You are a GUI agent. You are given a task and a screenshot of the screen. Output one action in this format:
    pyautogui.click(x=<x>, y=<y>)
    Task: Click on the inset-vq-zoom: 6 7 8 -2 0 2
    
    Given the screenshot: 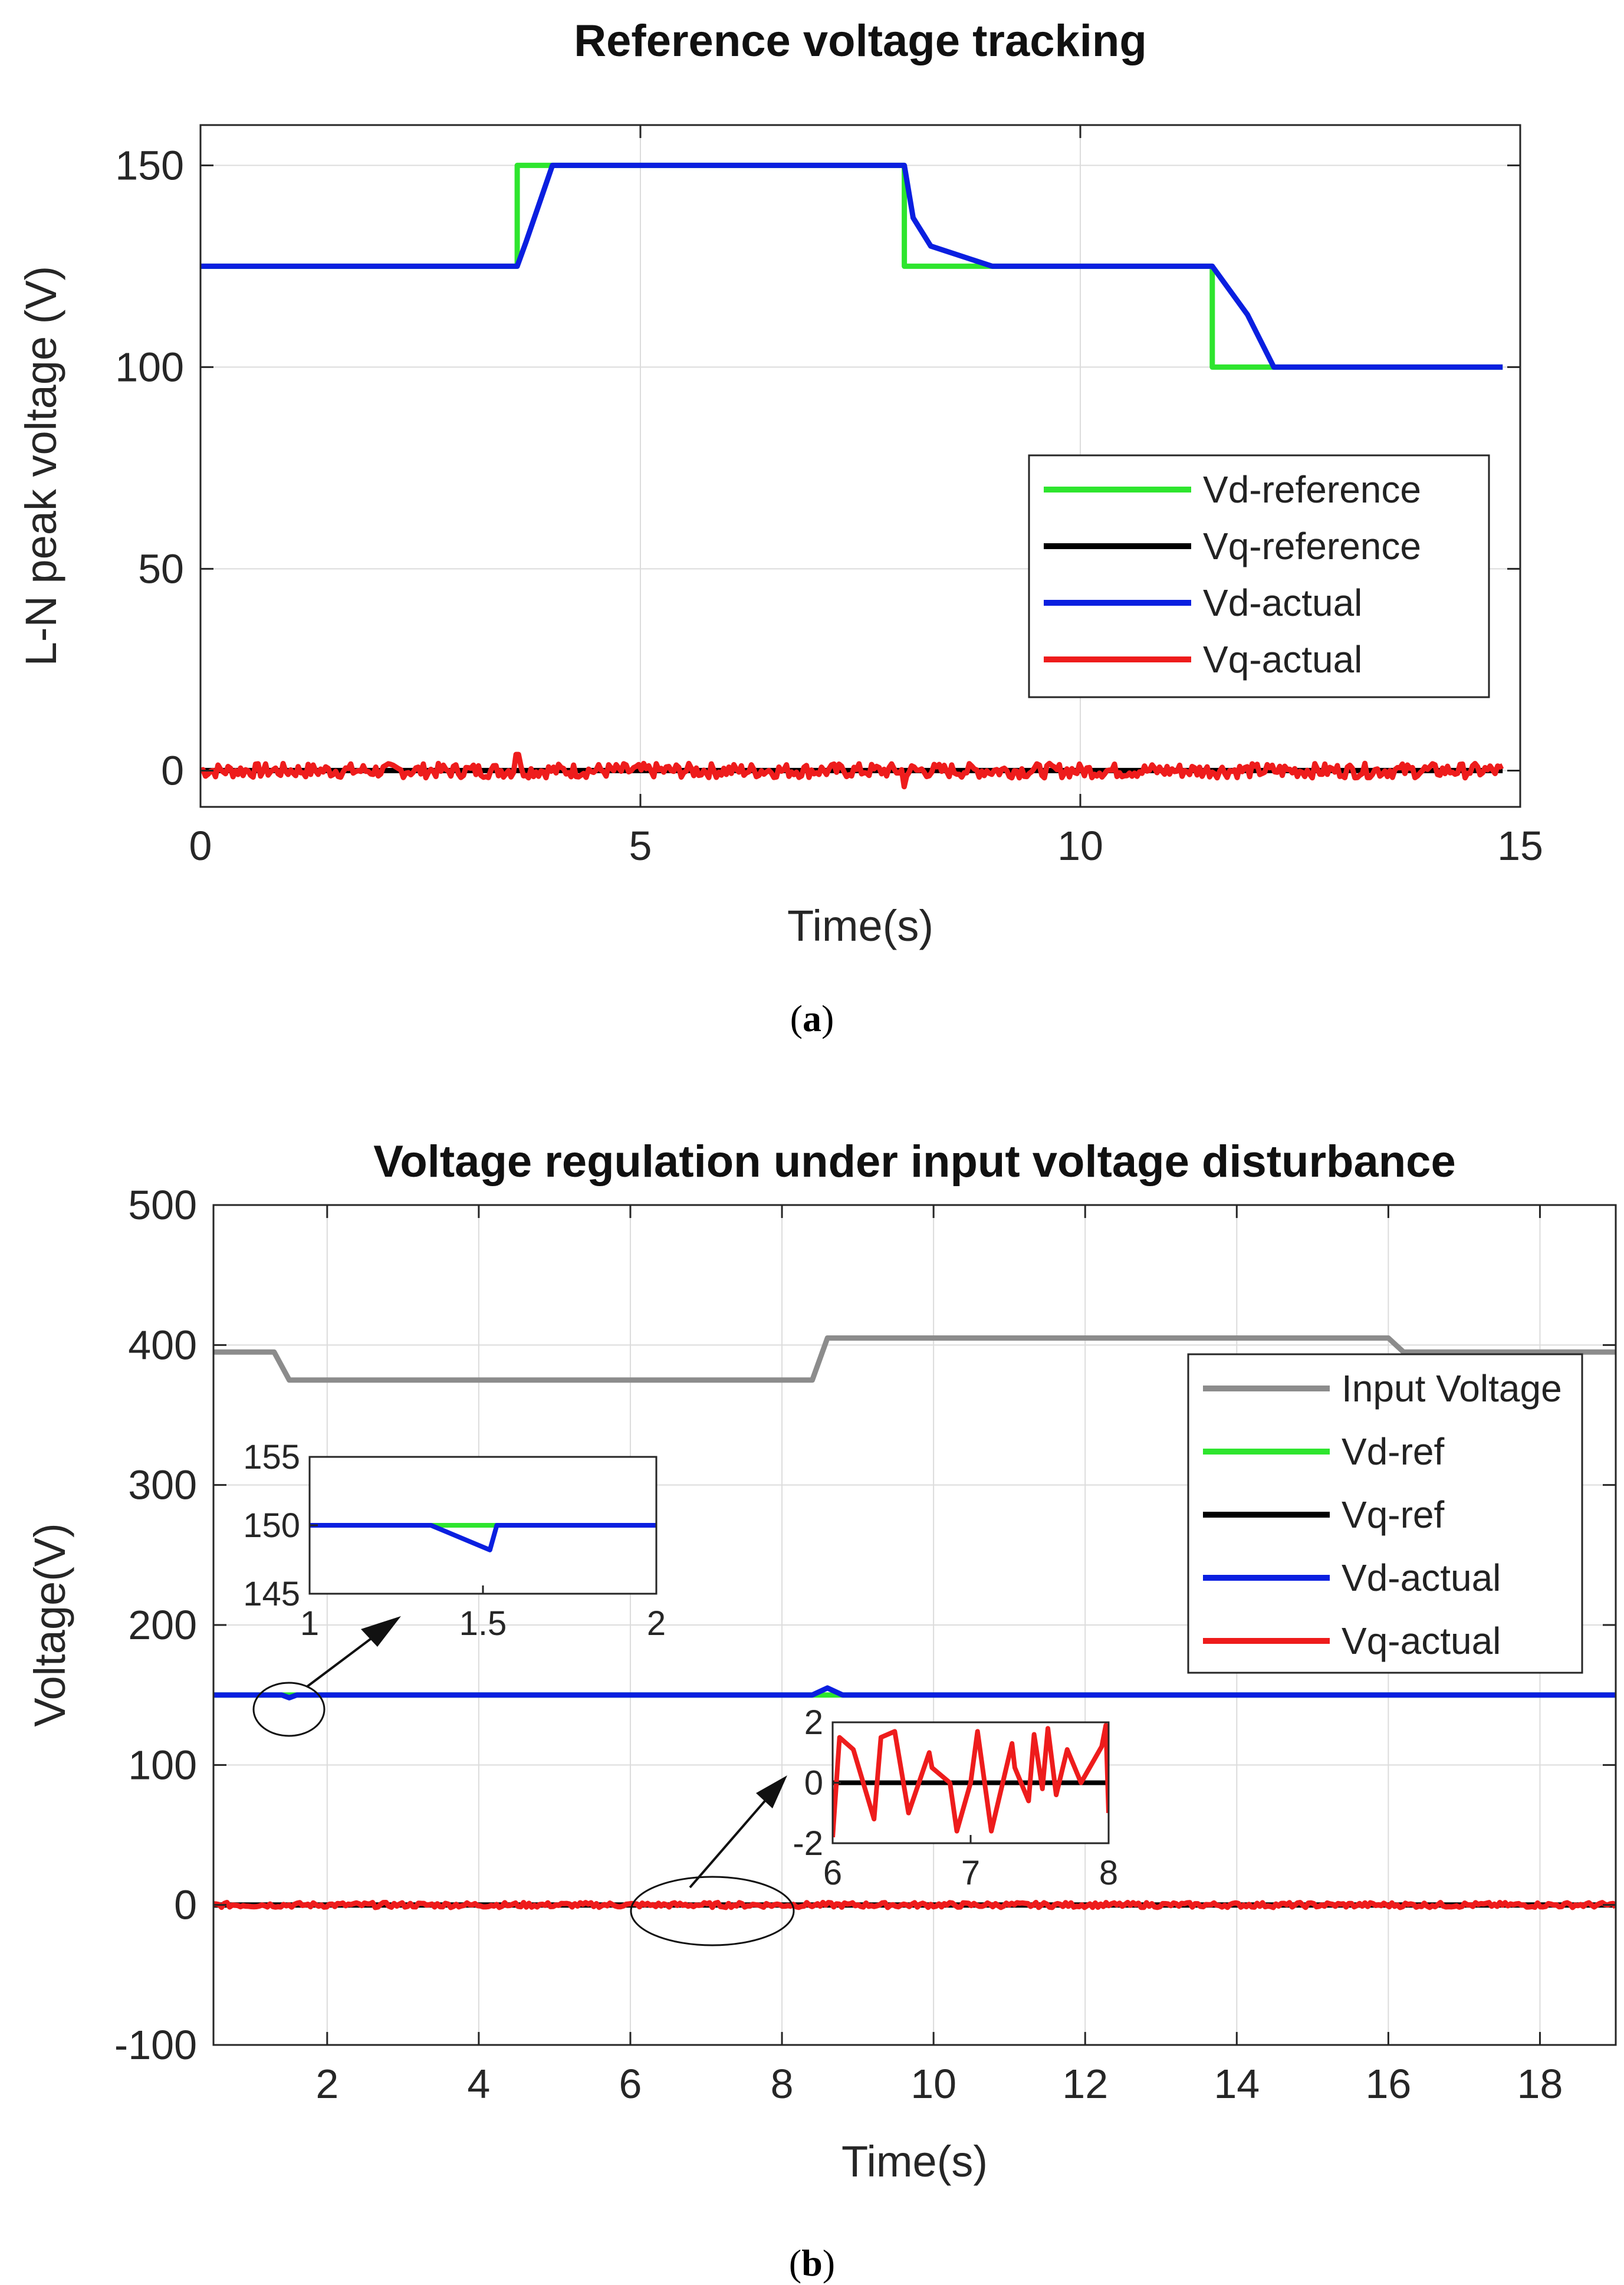 What is the action you would take?
    pyautogui.click(x=955, y=1798)
    